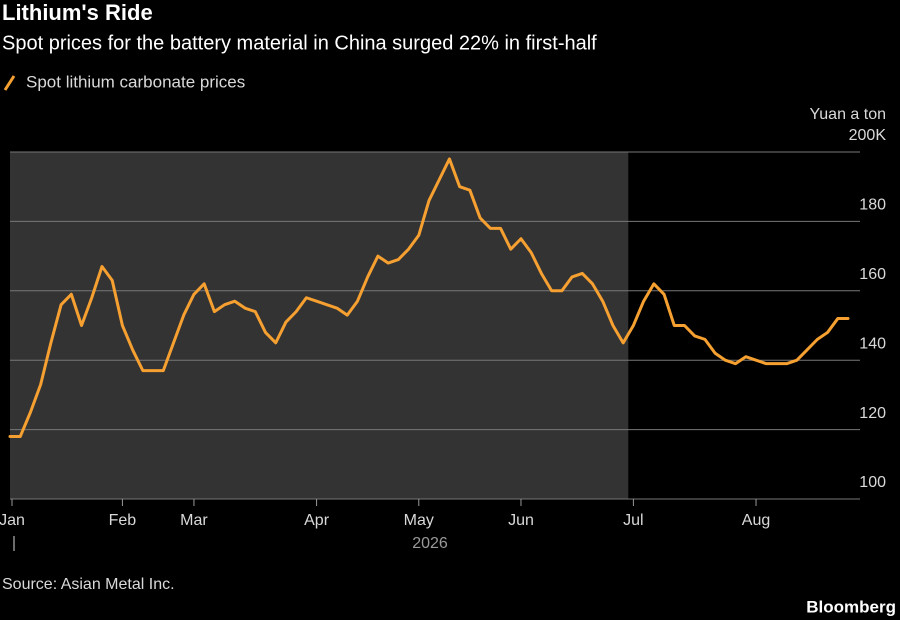  Describe the element at coordinates (77, 12) in the screenshot. I see `chart-title: Lithium's Ride` at that location.